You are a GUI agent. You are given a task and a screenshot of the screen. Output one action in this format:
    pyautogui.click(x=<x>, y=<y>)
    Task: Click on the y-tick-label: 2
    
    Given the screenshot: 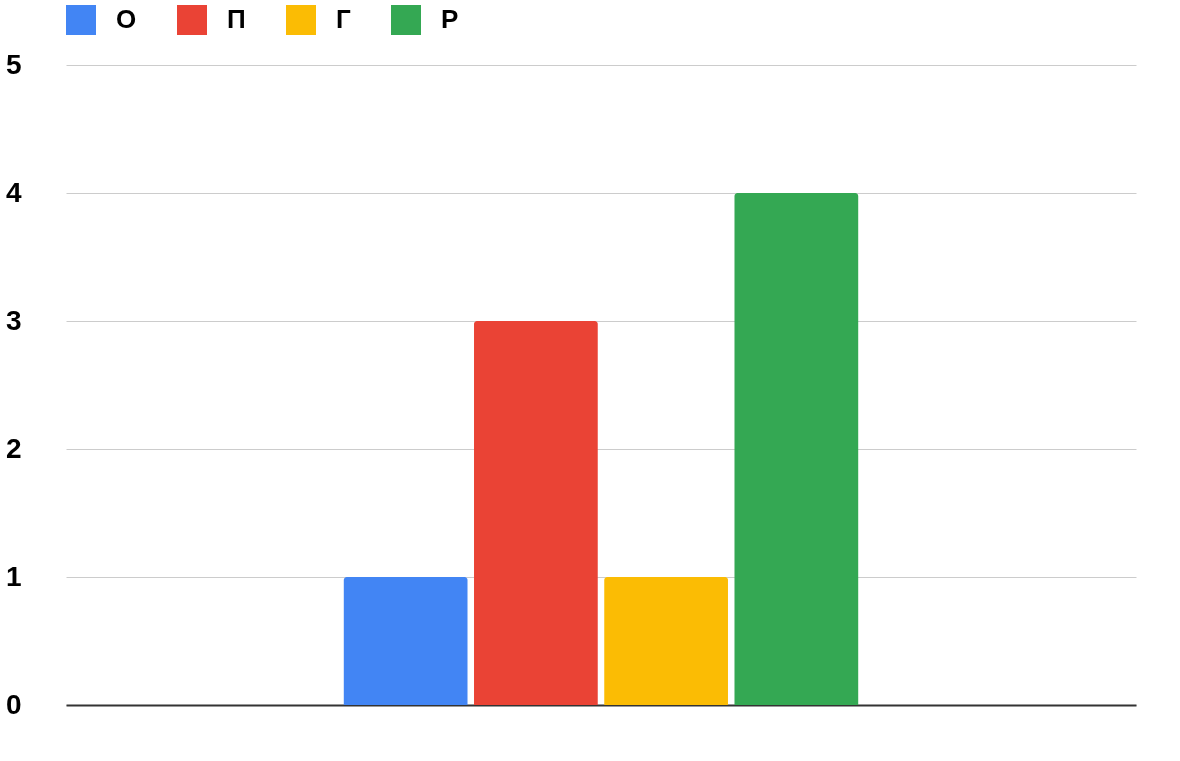 What is the action you would take?
    pyautogui.click(x=13, y=448)
    